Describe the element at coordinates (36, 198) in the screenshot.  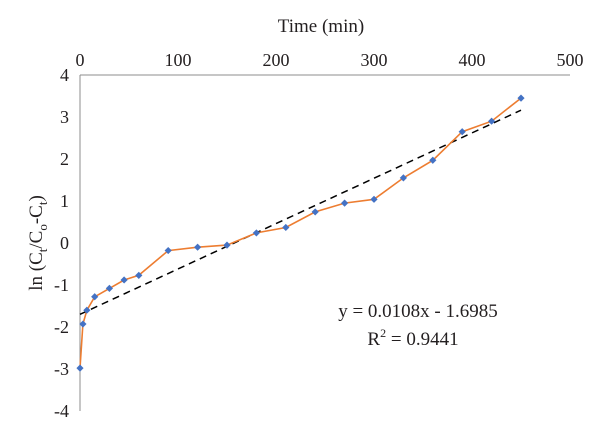
I see `y-title-text: )` at that location.